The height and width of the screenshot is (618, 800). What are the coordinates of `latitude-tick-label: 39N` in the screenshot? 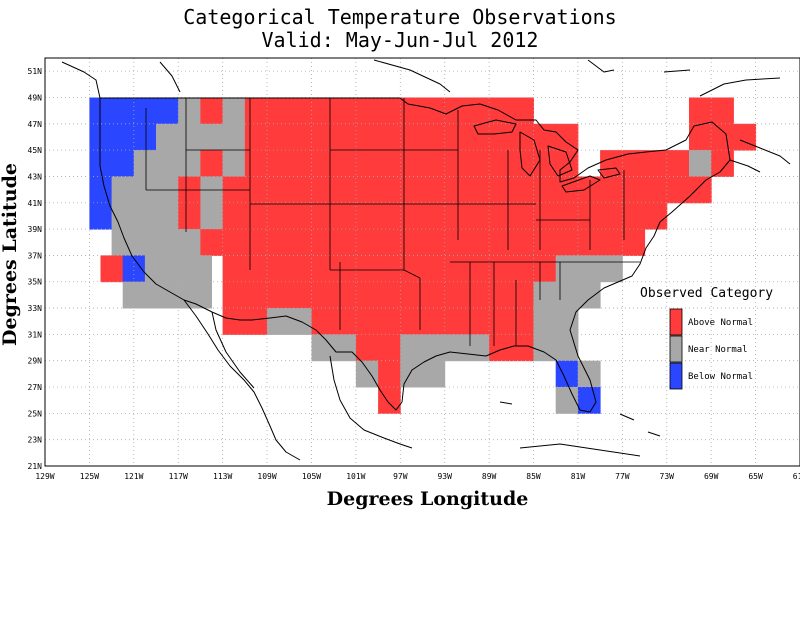 It's located at (35, 229).